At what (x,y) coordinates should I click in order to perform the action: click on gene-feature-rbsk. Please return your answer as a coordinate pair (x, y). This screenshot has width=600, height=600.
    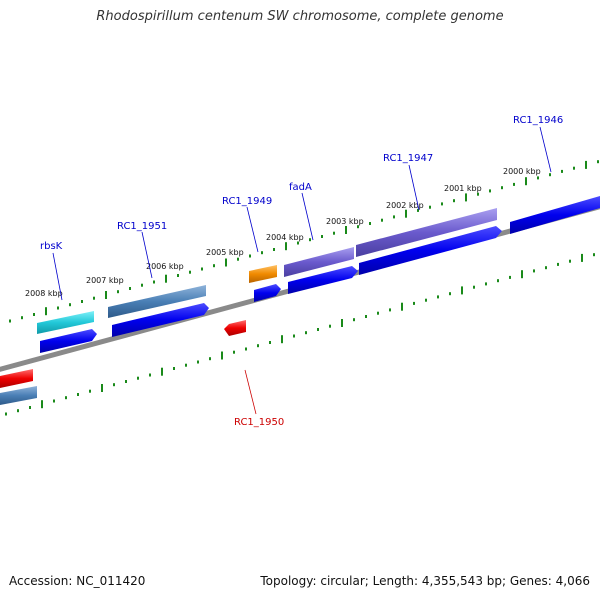
    Looking at the image, I should click on (65, 322).